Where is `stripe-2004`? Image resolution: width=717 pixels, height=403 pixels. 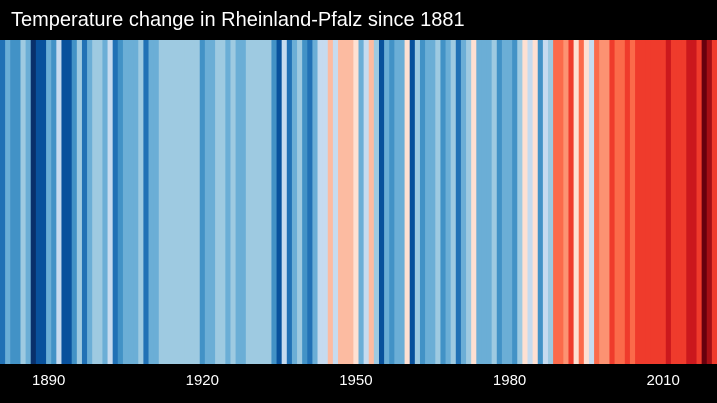 stripe-2004 is located at coordinates (632, 202).